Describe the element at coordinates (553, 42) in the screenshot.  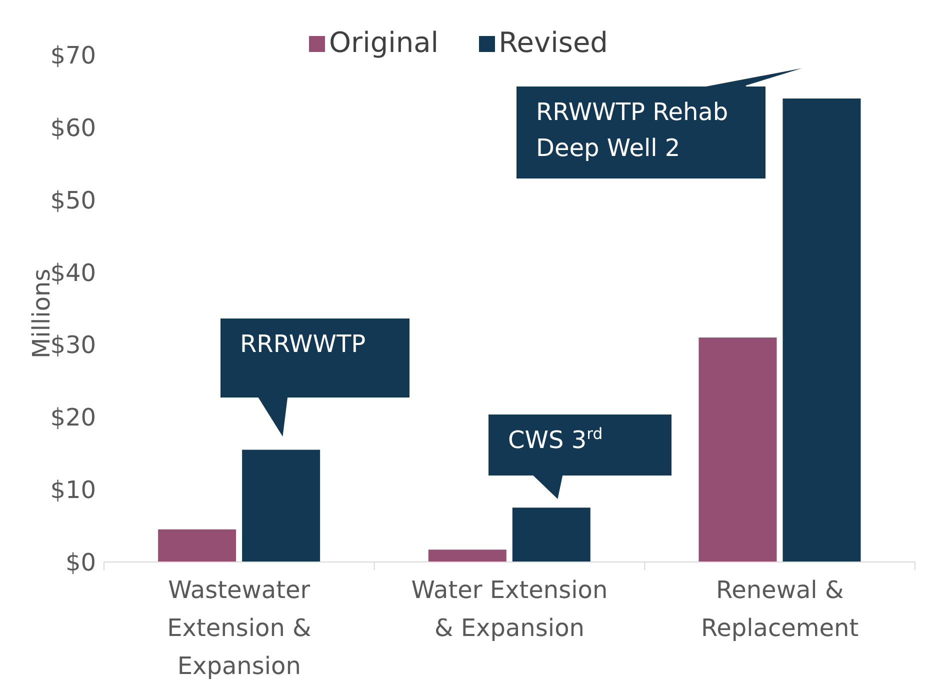
I see `legend-label: Revised` at that location.